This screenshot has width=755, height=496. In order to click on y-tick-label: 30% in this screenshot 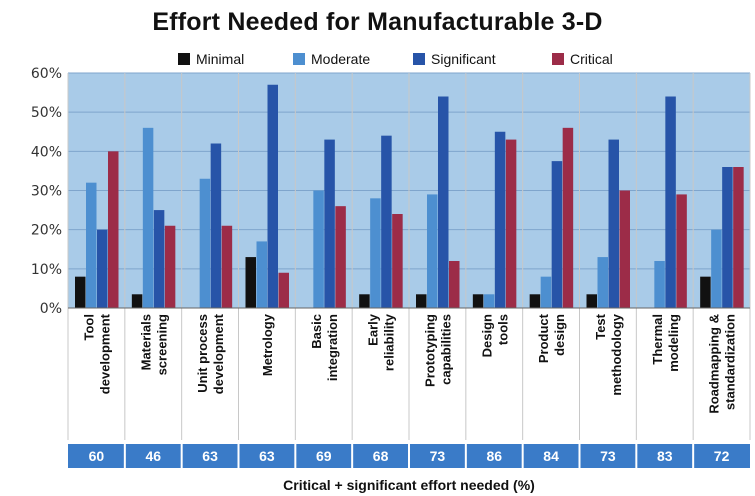, I will do `click(46, 192)`.